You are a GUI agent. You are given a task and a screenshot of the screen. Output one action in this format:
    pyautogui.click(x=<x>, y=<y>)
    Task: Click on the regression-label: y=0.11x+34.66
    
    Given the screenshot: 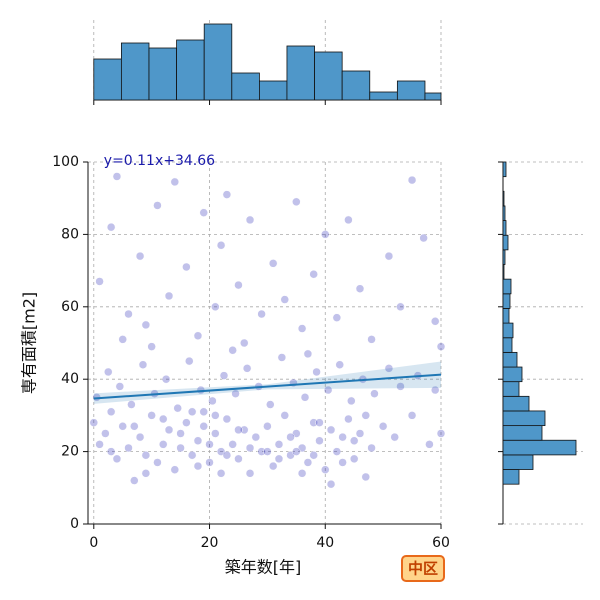 What is the action you would take?
    pyautogui.click(x=159, y=161)
    